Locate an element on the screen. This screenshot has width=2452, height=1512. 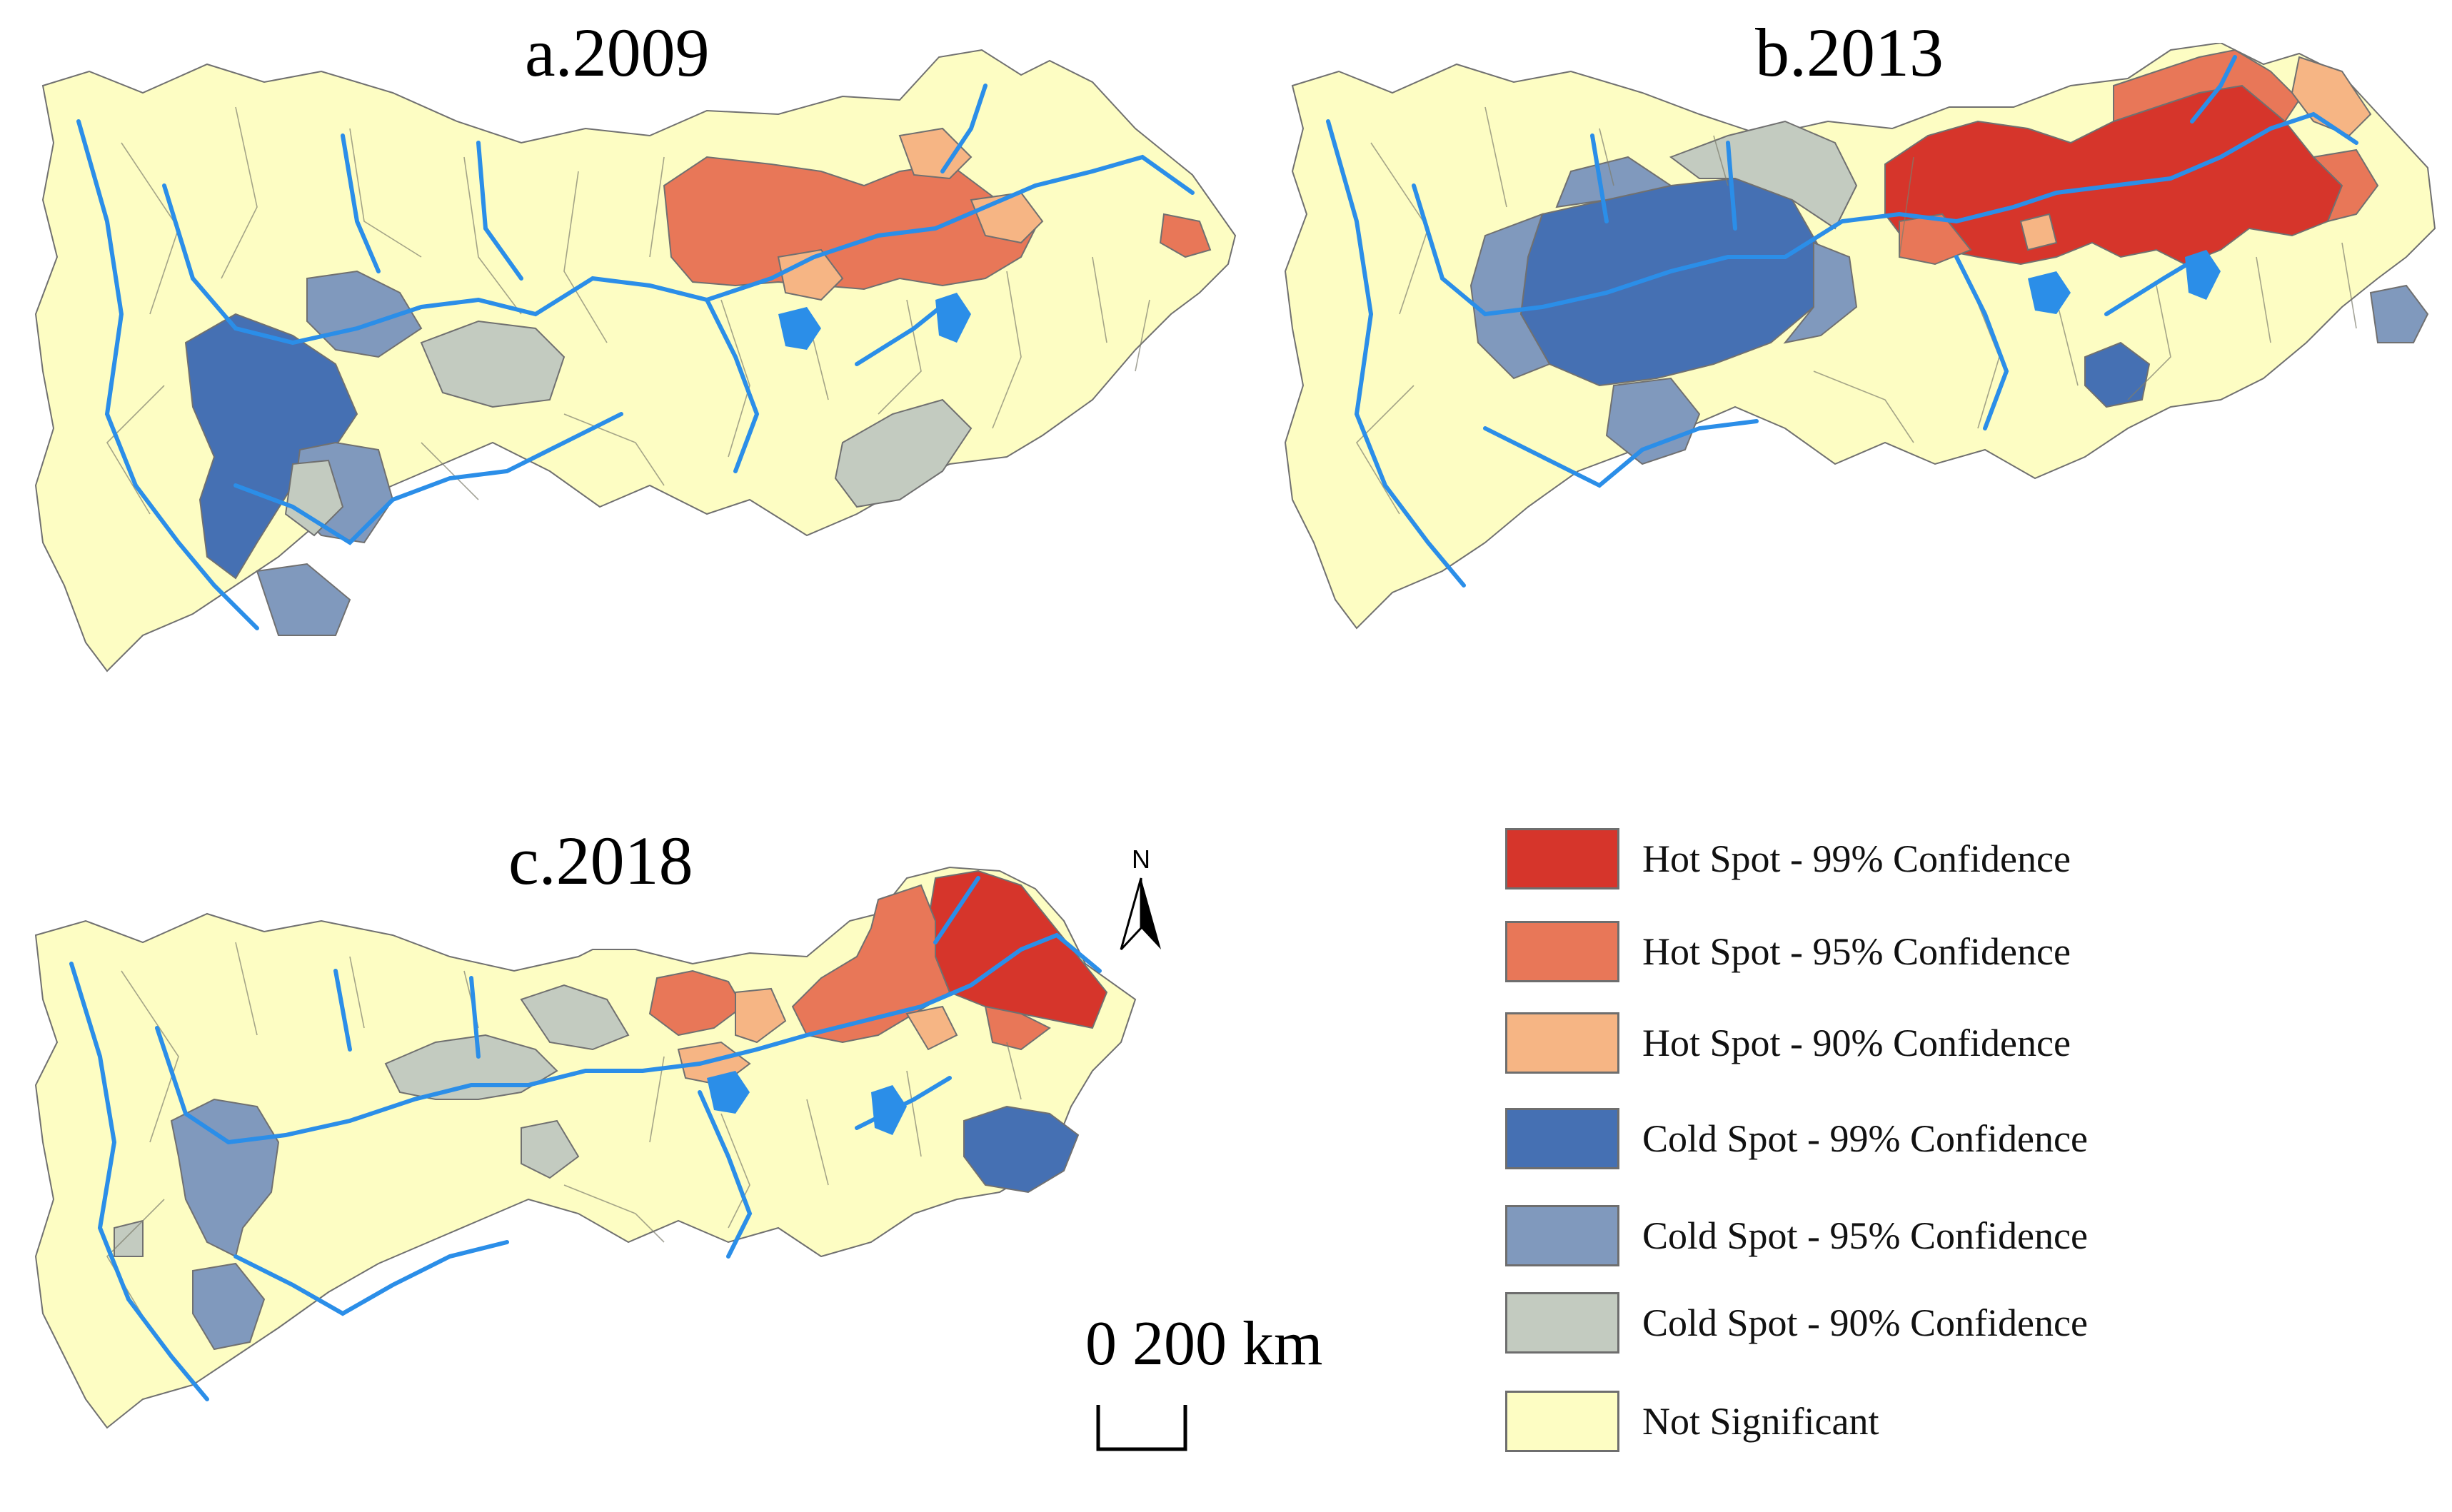
legend-label-cold-99: Cold Spot - 99% Confidence is located at coordinates (1865, 1138).